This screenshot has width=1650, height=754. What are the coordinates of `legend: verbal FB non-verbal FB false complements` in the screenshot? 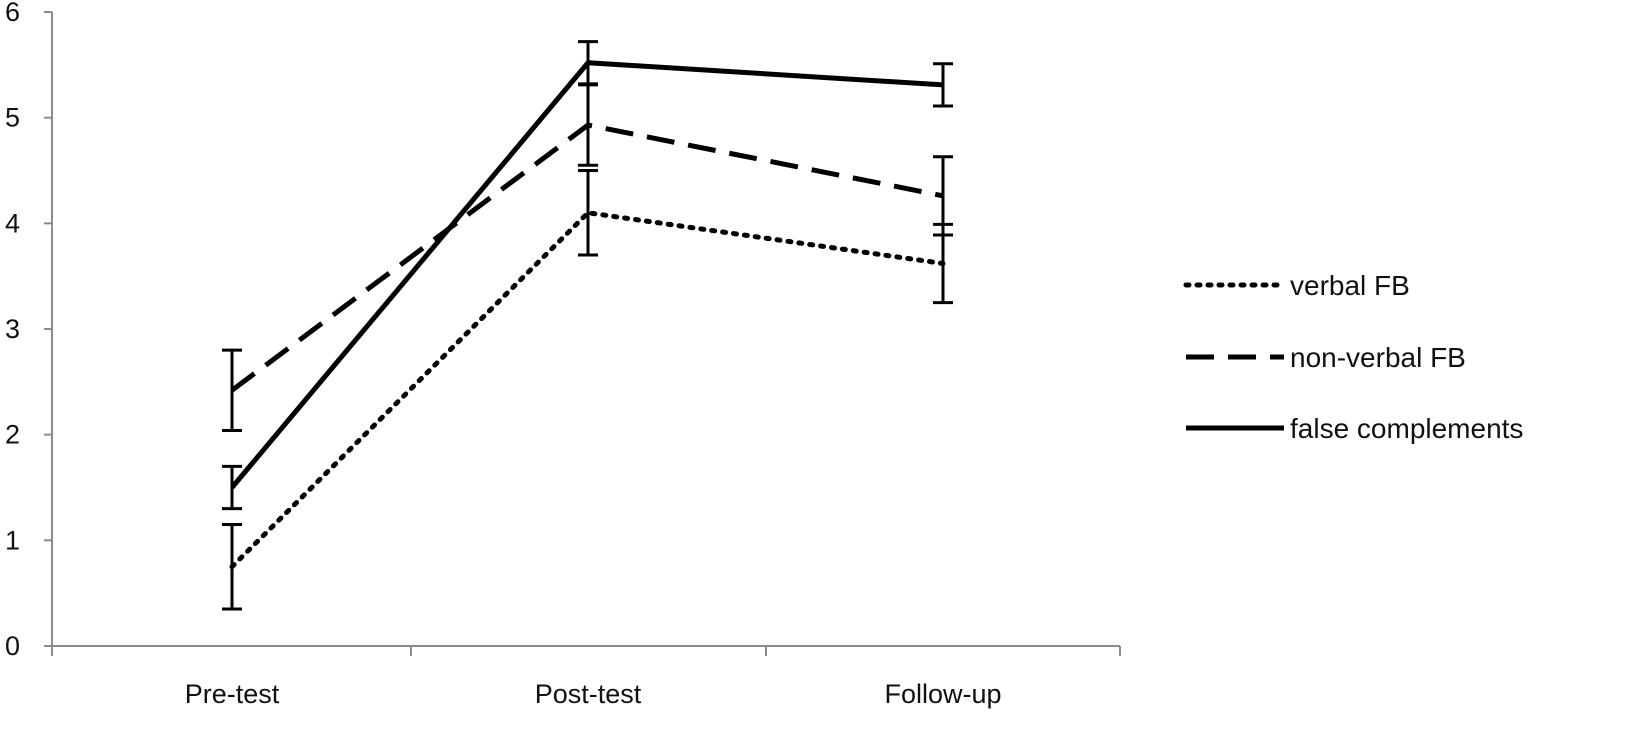 It's located at (1353, 357).